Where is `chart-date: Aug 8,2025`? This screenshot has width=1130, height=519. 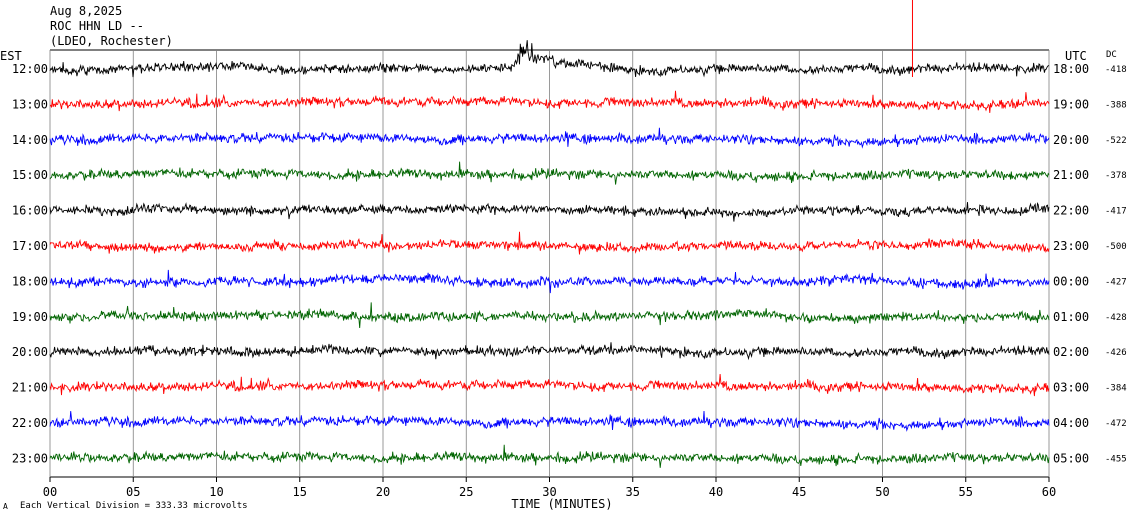 chart-date: Aug 8,2025 is located at coordinates (86, 11).